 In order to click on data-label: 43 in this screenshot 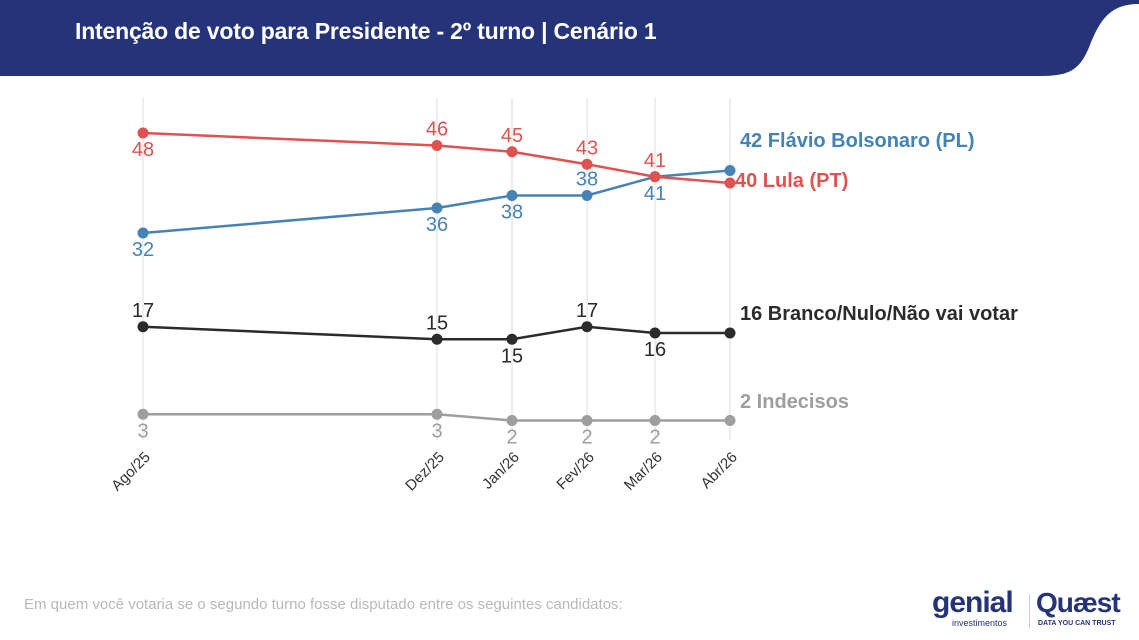, I will do `click(587, 148)`.